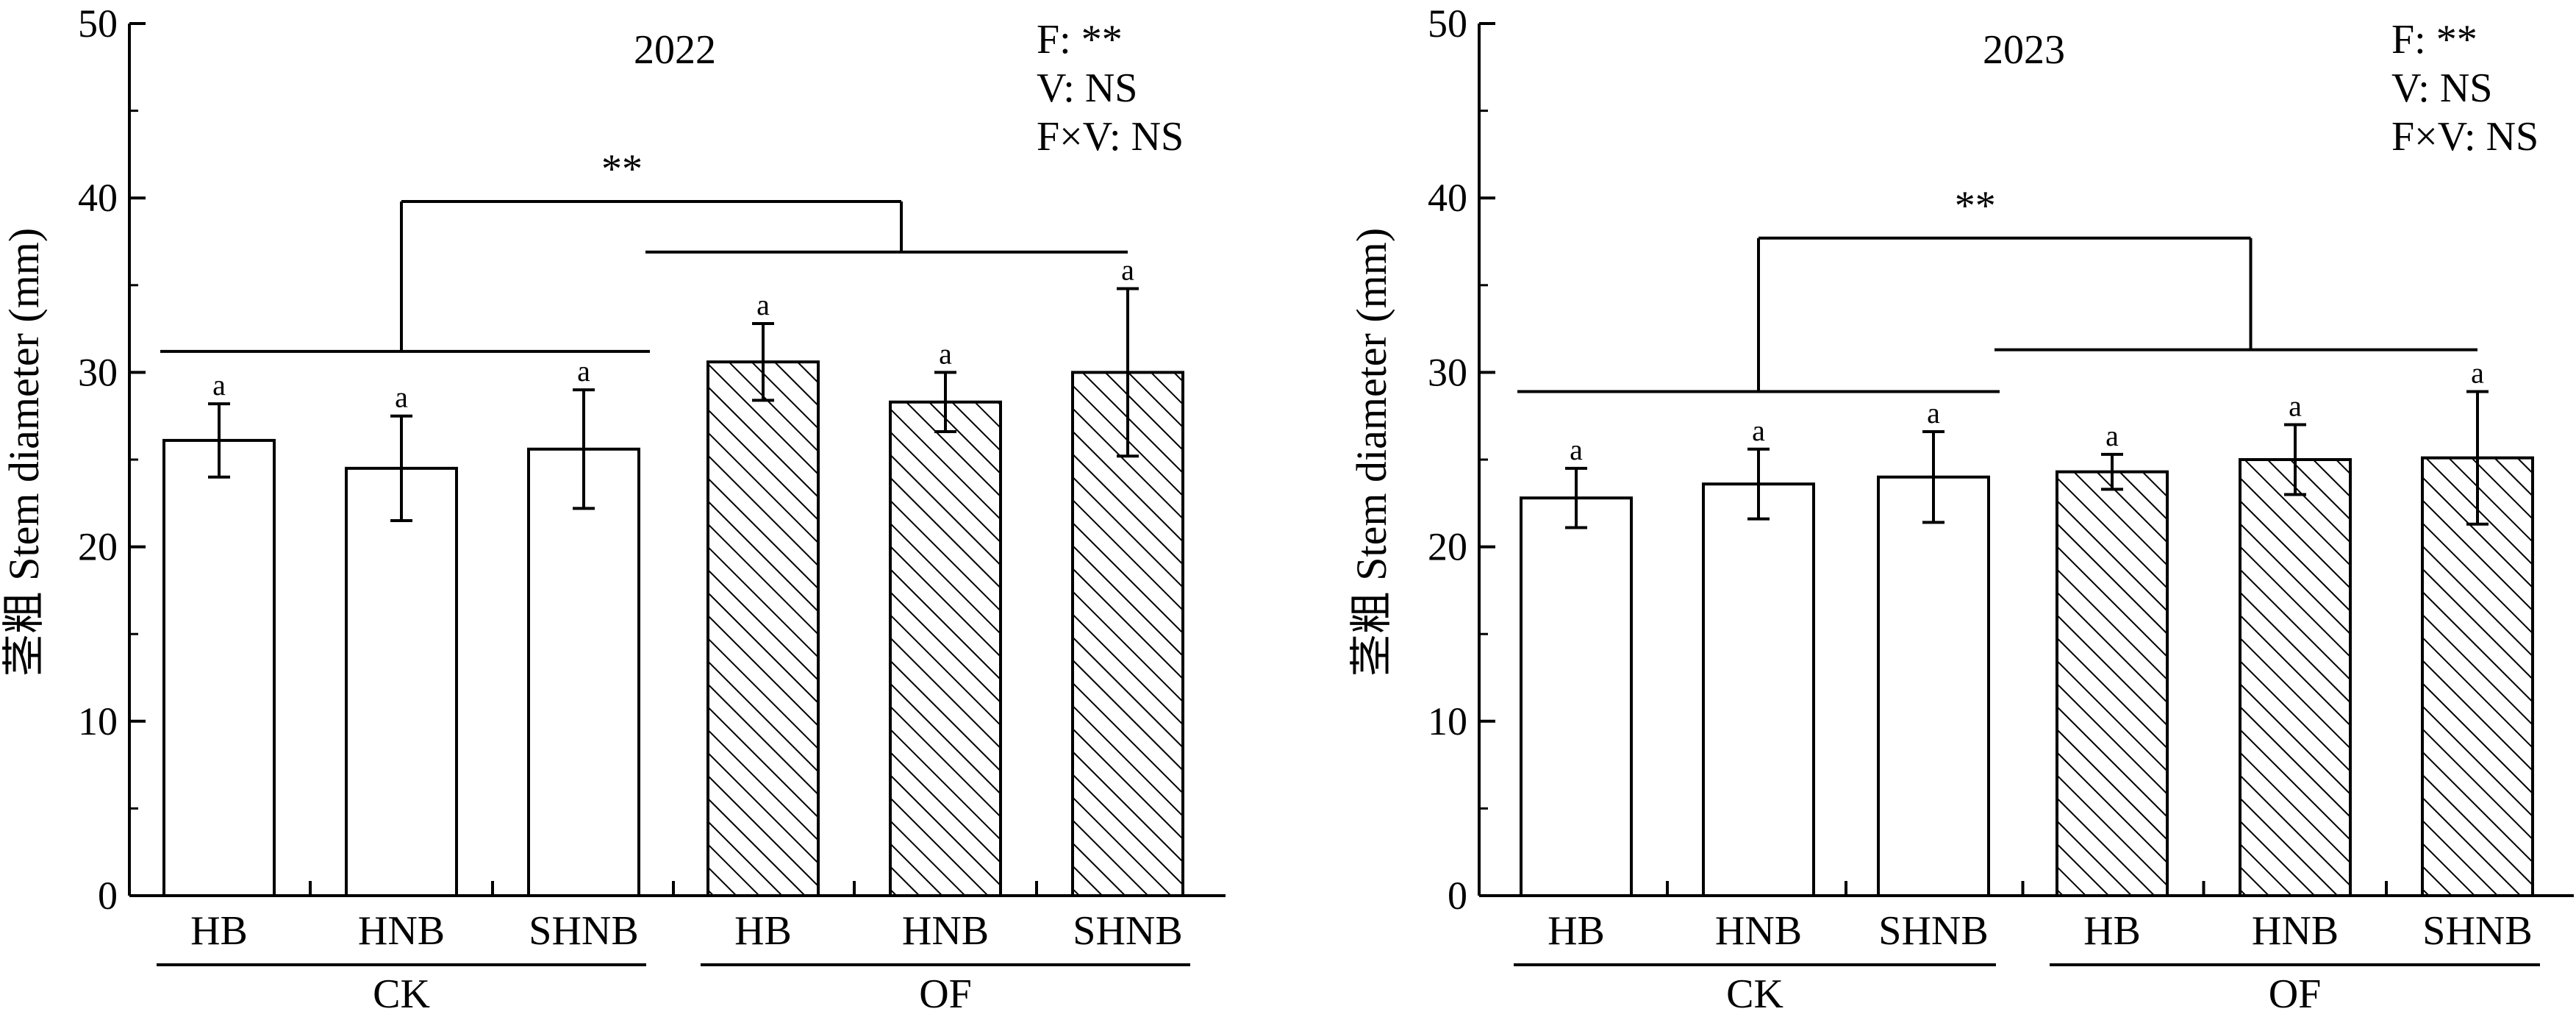 The height and width of the screenshot is (1017, 2576). I want to click on chart-title: 2022, so click(675, 50).